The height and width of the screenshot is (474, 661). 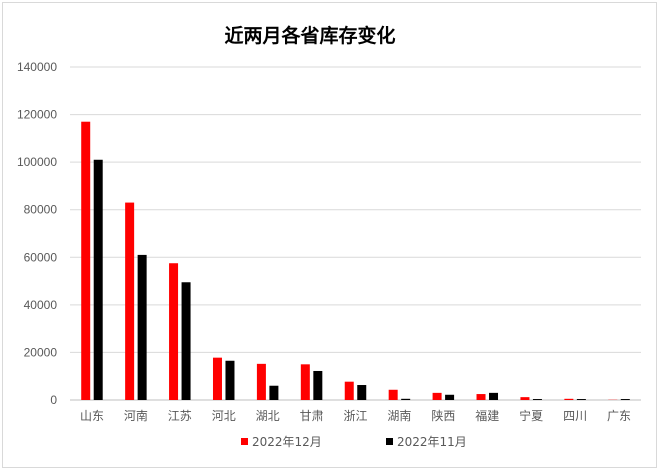 I want to click on y-axis-ticks: 0 20000 40000 60000 80000 100000 120000 140000, so click(x=37, y=233).